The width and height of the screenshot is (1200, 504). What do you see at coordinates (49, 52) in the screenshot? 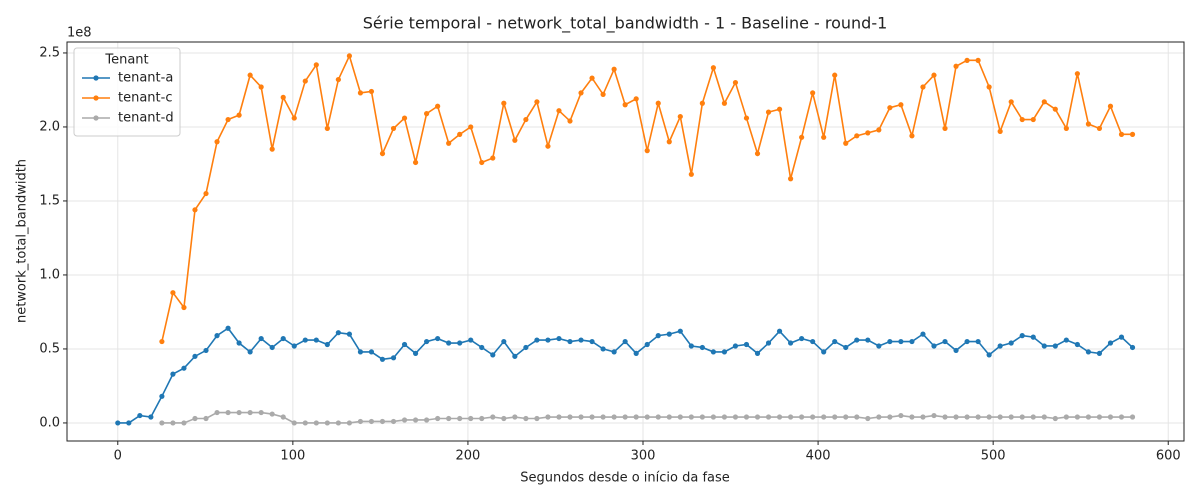
I see `y-tick-label: 2.5` at bounding box center [49, 52].